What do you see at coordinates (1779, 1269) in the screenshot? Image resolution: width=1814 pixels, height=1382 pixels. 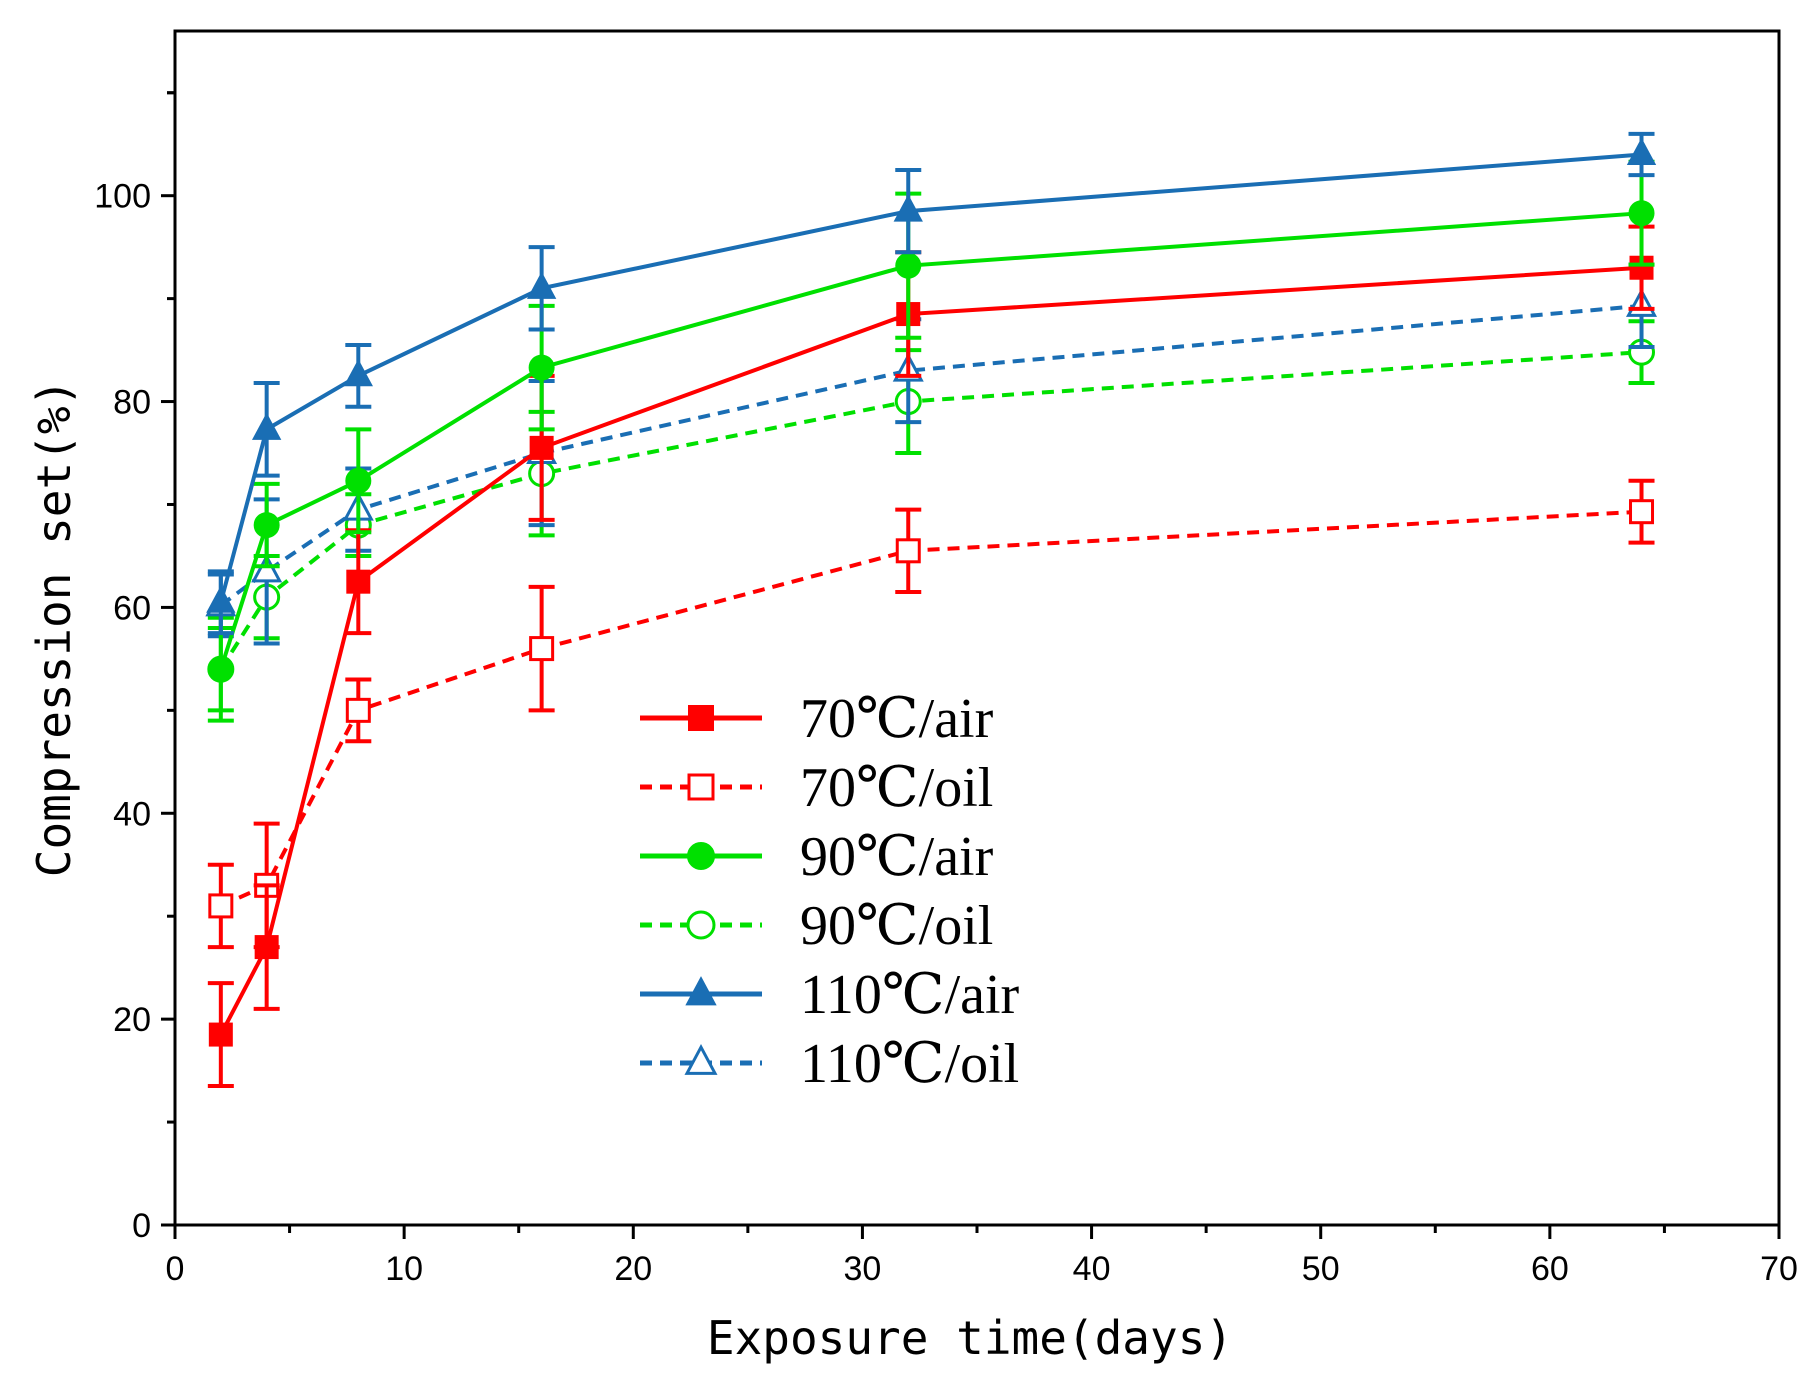 I see `x-tick-label: 70` at bounding box center [1779, 1269].